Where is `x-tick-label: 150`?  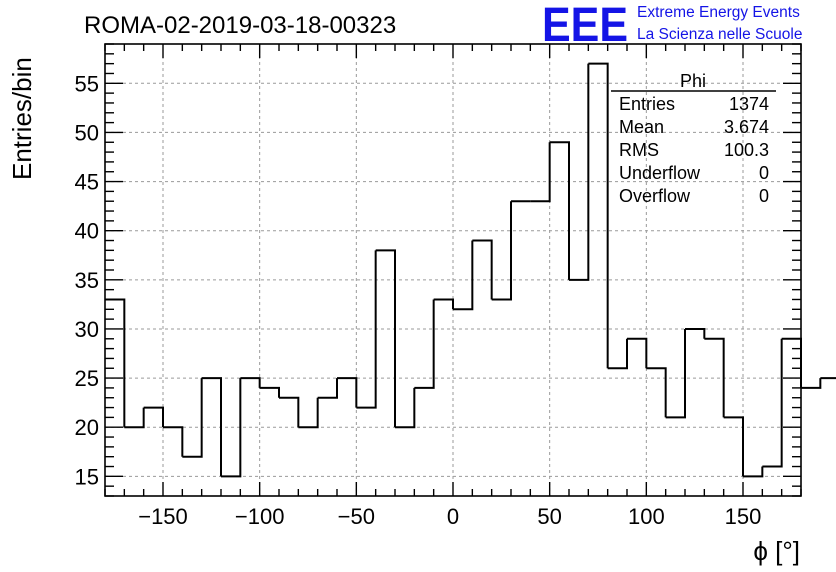 x-tick-label: 150 is located at coordinates (743, 516).